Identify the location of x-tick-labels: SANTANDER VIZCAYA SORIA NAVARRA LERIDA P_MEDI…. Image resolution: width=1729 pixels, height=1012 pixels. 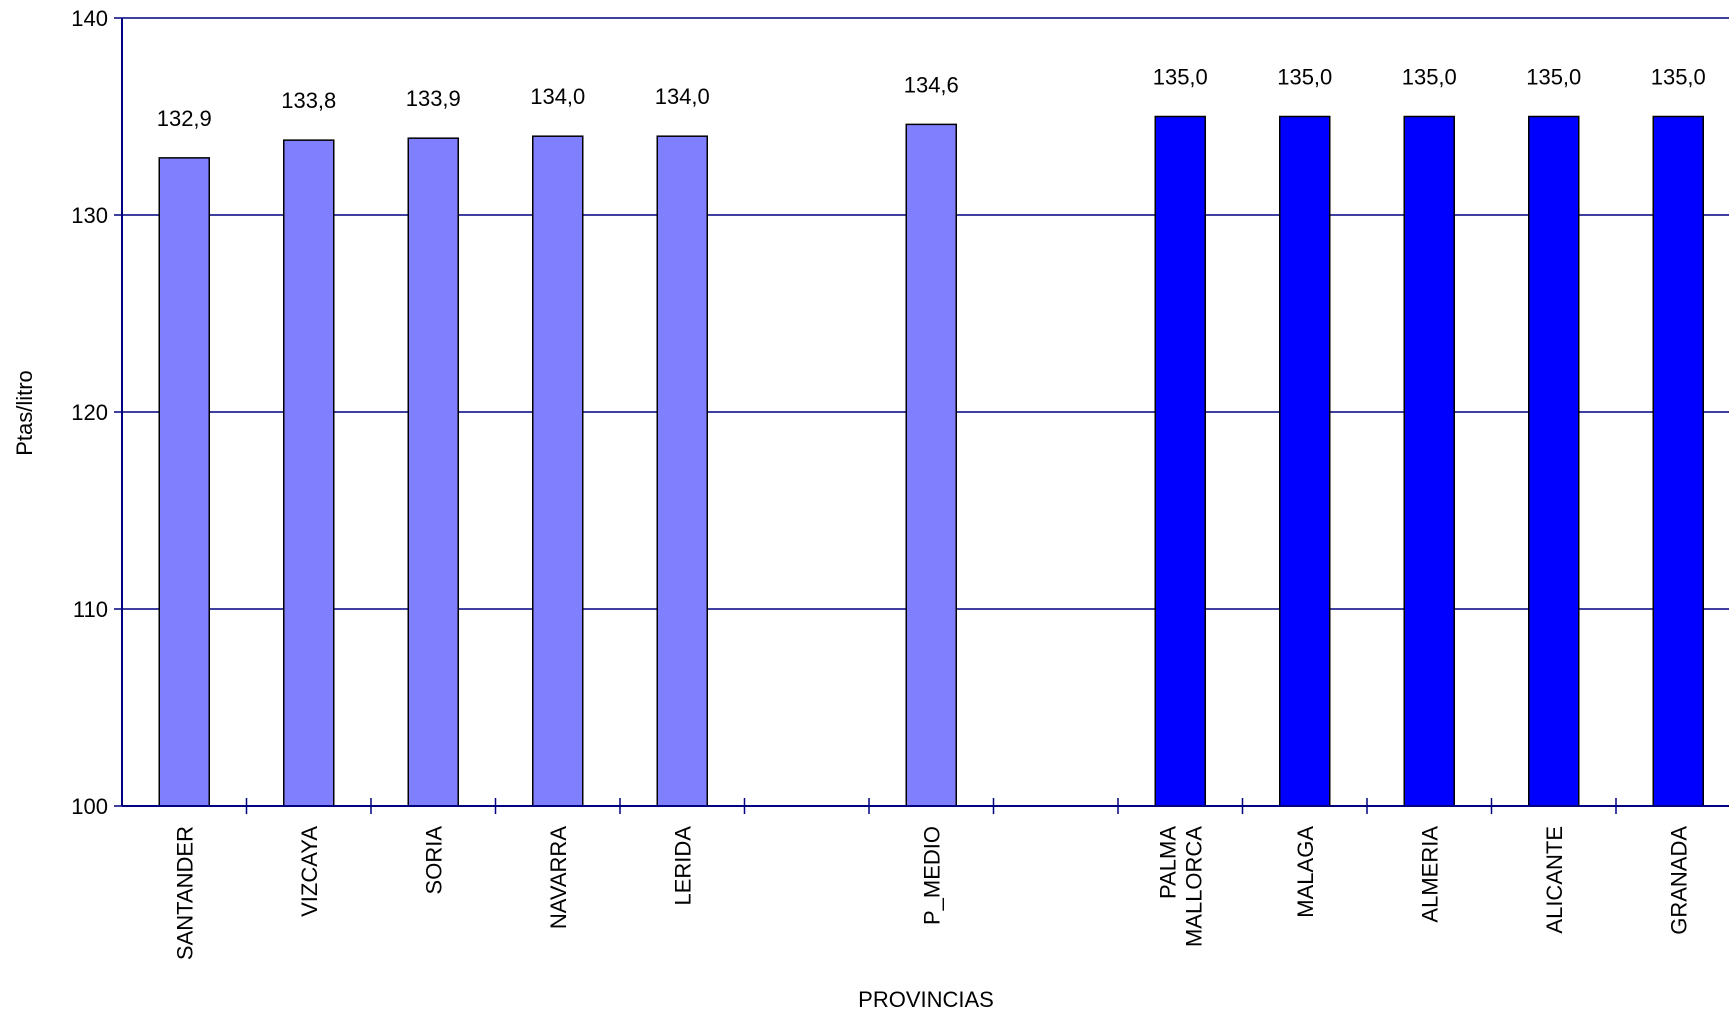
(931, 893).